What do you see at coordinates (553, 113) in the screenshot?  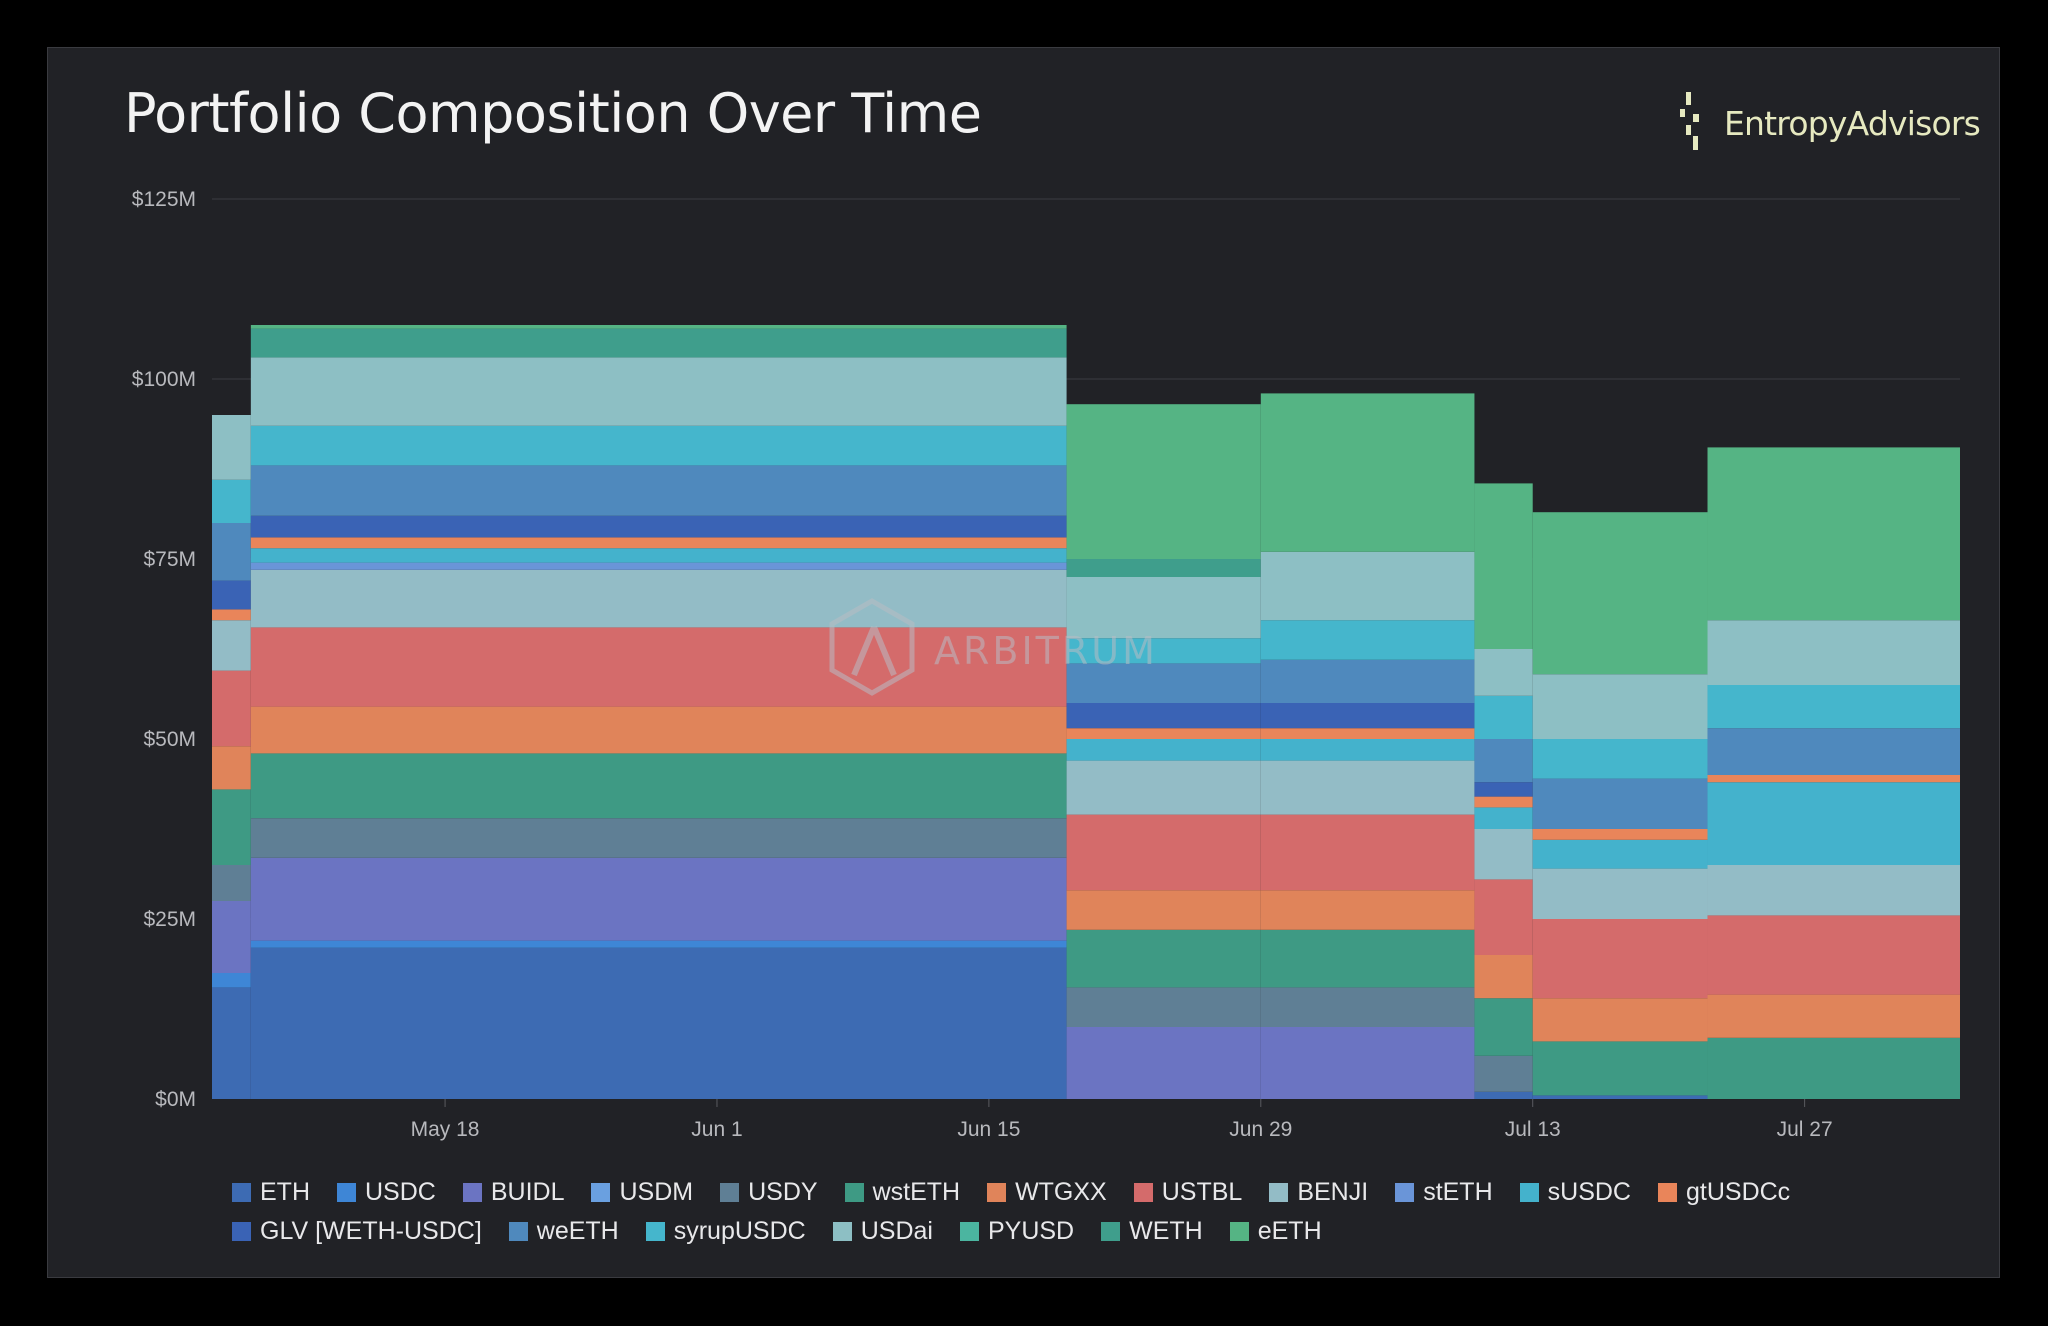 I see `chart-title: Portfolio Composition Over Time` at bounding box center [553, 113].